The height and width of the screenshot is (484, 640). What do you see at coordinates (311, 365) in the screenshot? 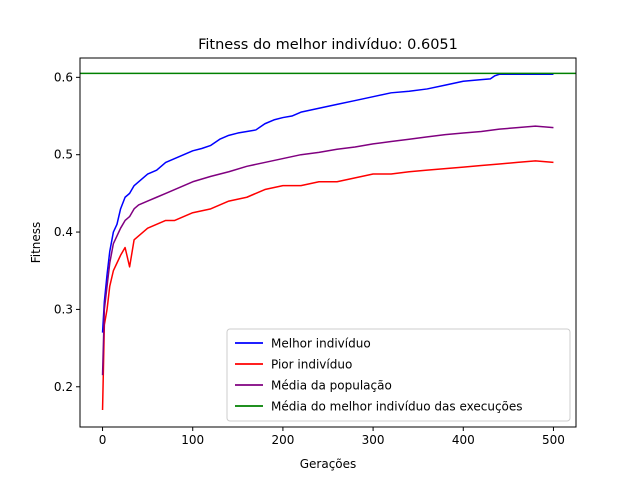
I see `legend-label-1: Pior indivíduo` at bounding box center [311, 365].